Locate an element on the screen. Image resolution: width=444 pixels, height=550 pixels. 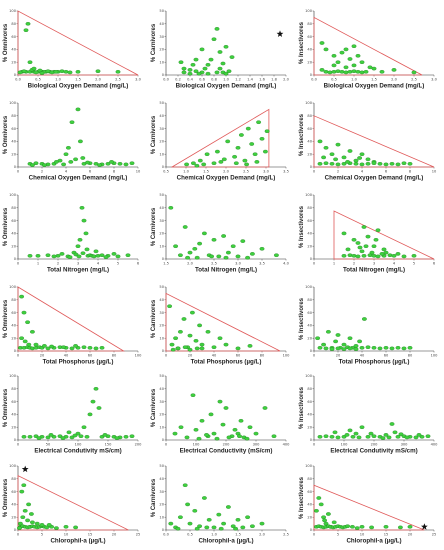
y-tick-label: 50 is located at coordinates (161, 195).